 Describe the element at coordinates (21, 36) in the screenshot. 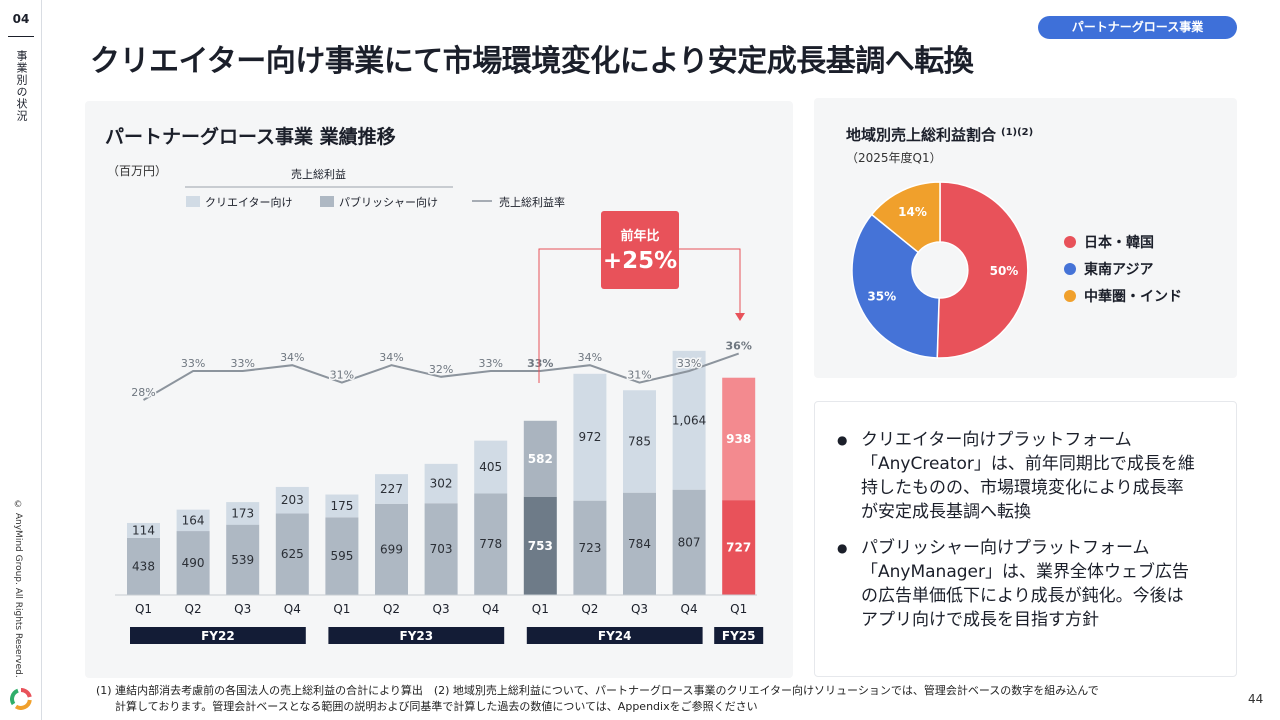

I see `rail-divider` at that location.